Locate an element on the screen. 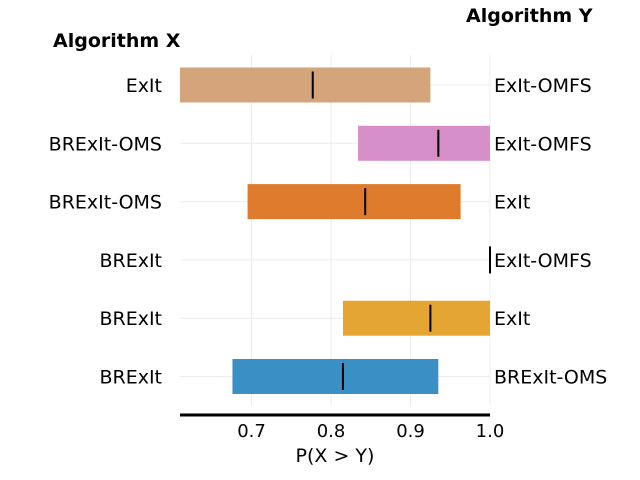  x-tick-label: 1.0 is located at coordinates (490, 431).